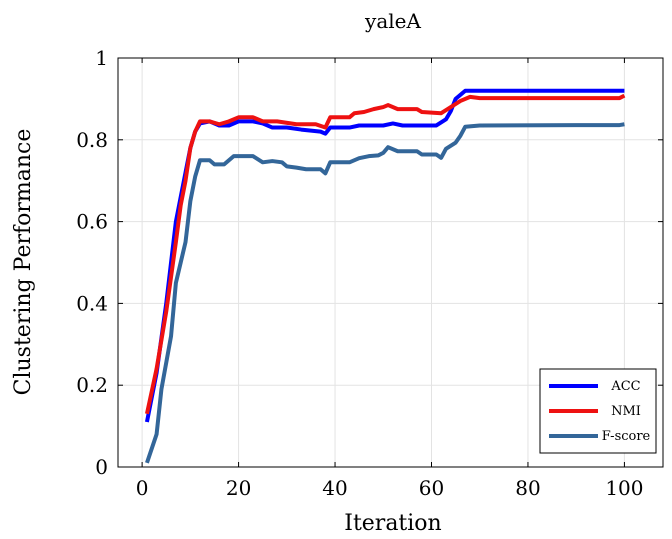 This screenshot has height=539, width=672. I want to click on y-tick-label: 0.2, so click(92, 385).